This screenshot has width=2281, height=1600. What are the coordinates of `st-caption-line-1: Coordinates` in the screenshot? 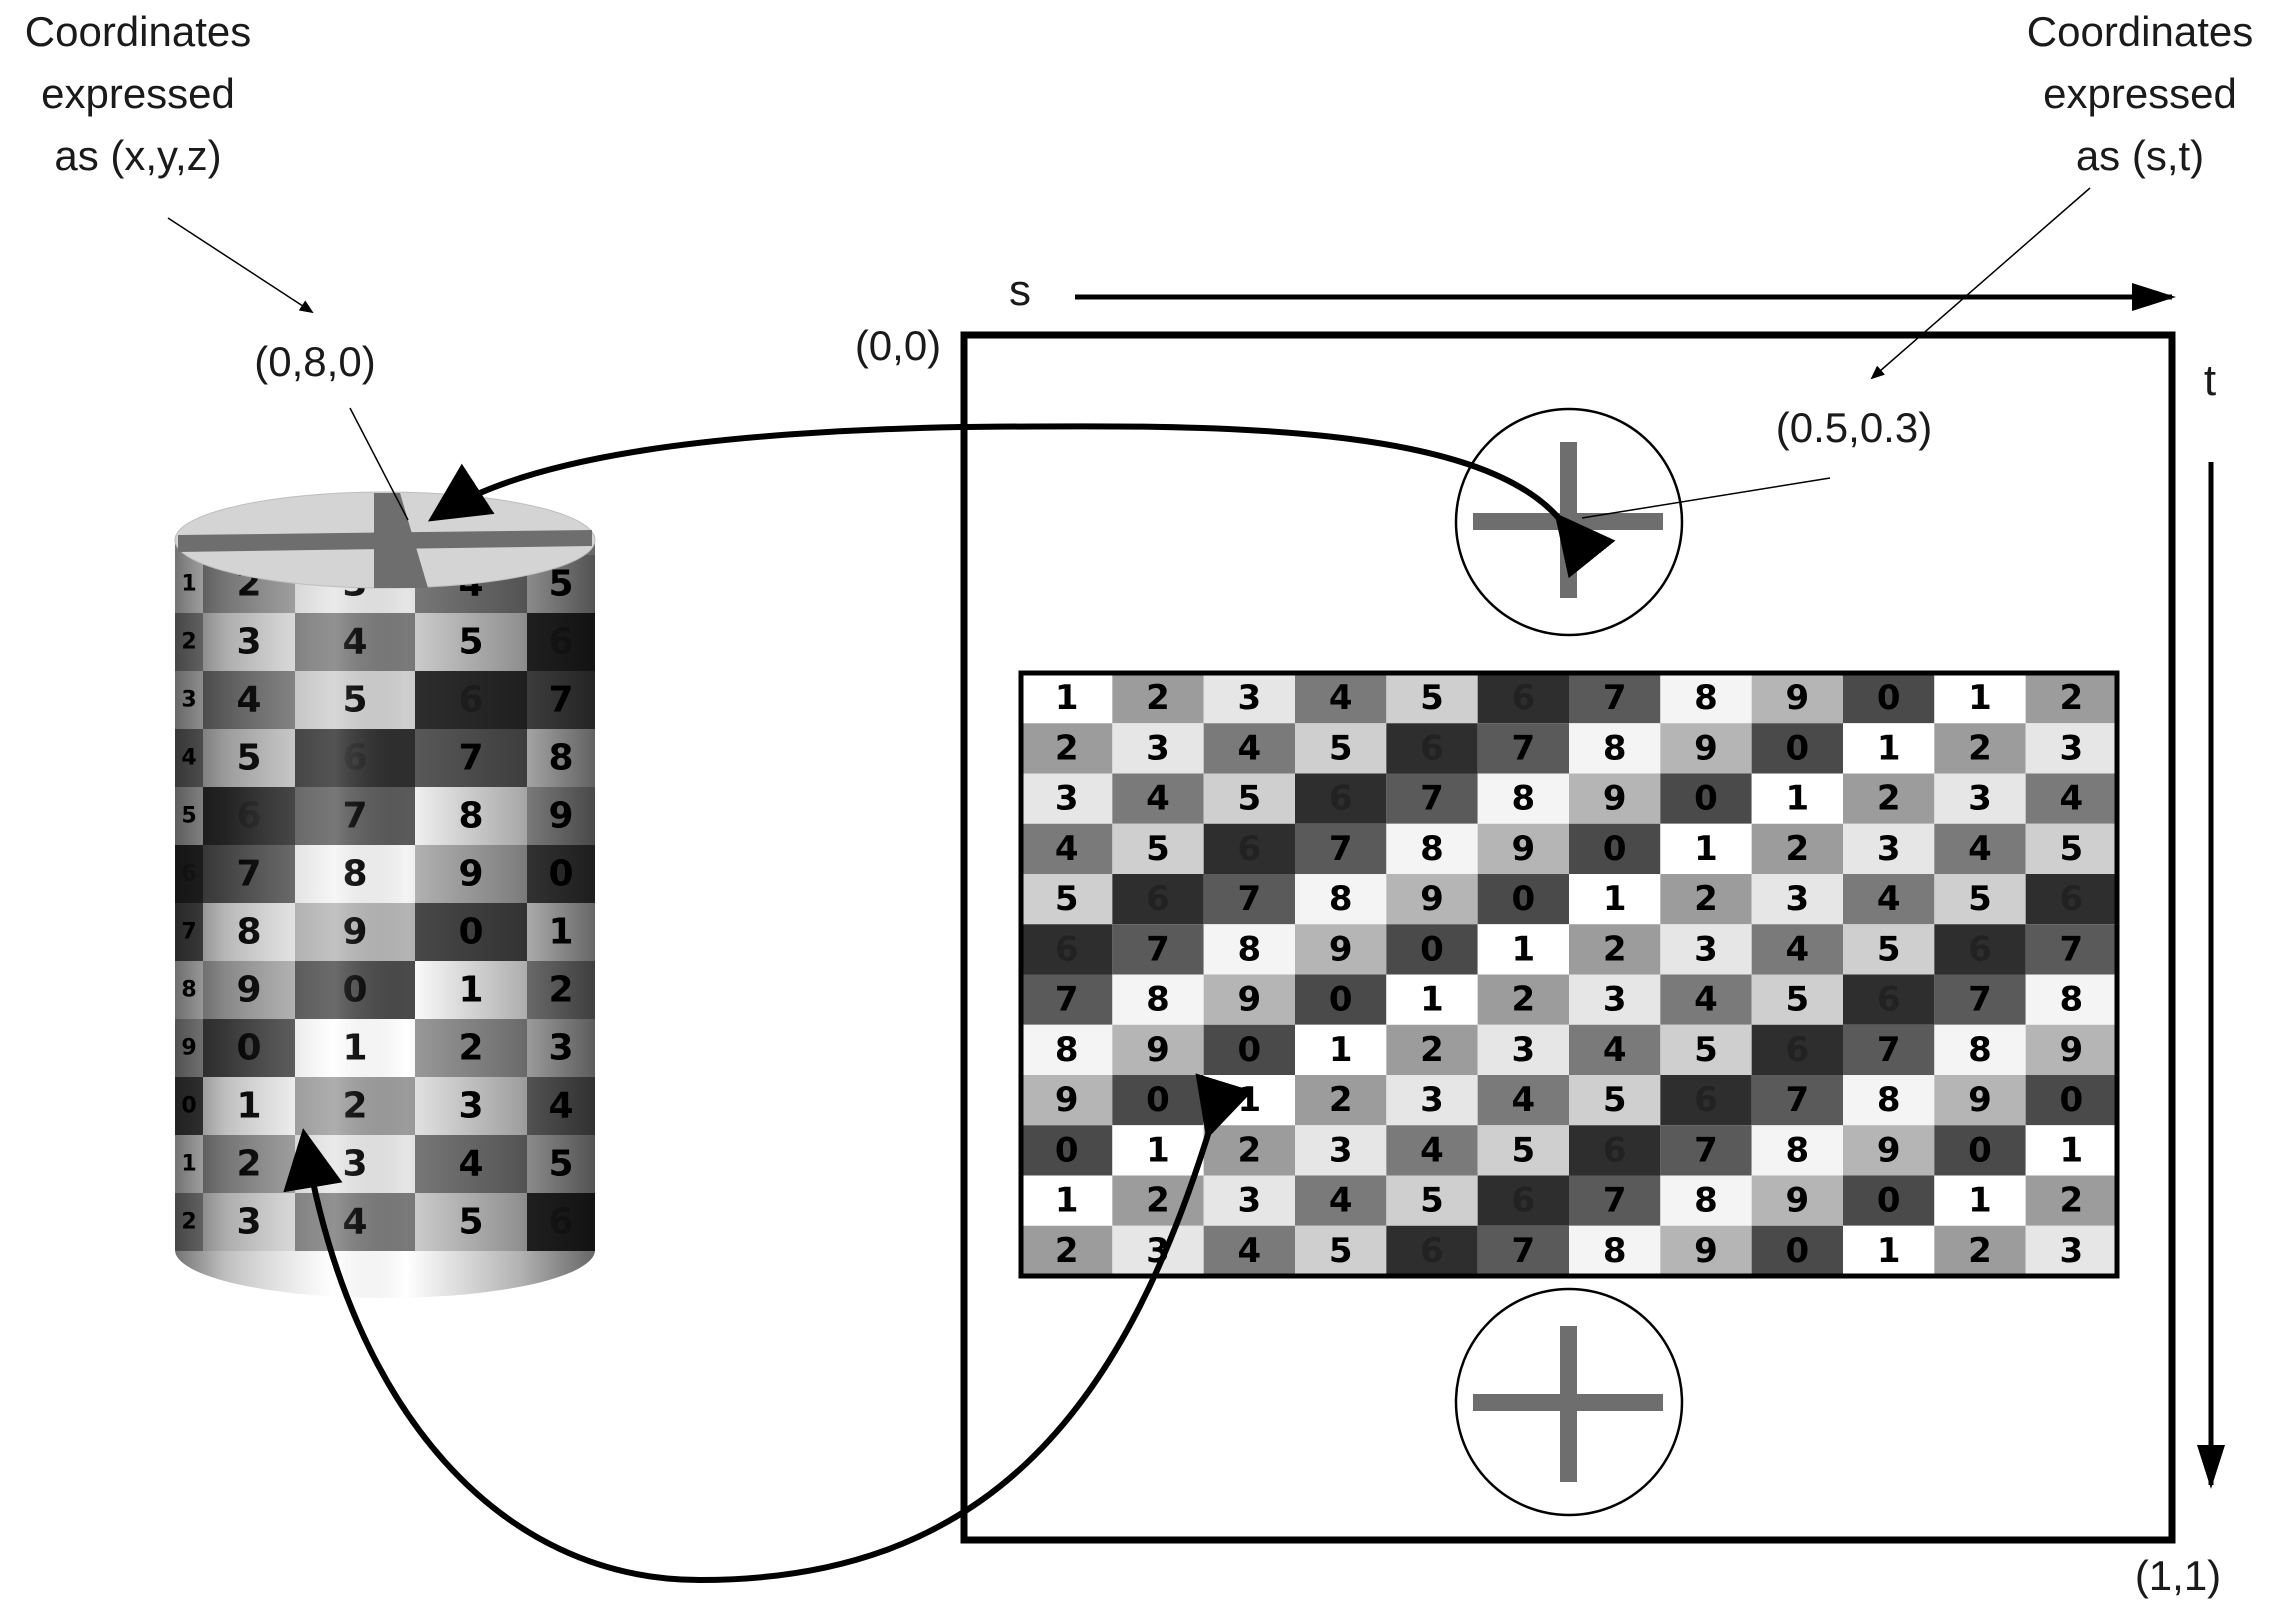 It's located at (2140, 31).